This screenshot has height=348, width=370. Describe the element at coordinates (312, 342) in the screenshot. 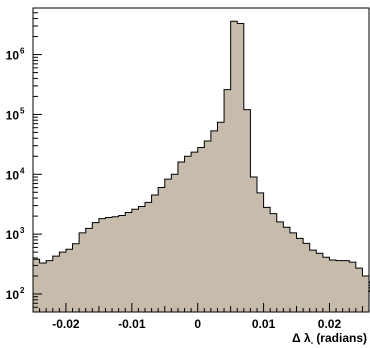

I see `x-axis-label-subscript: -` at that location.